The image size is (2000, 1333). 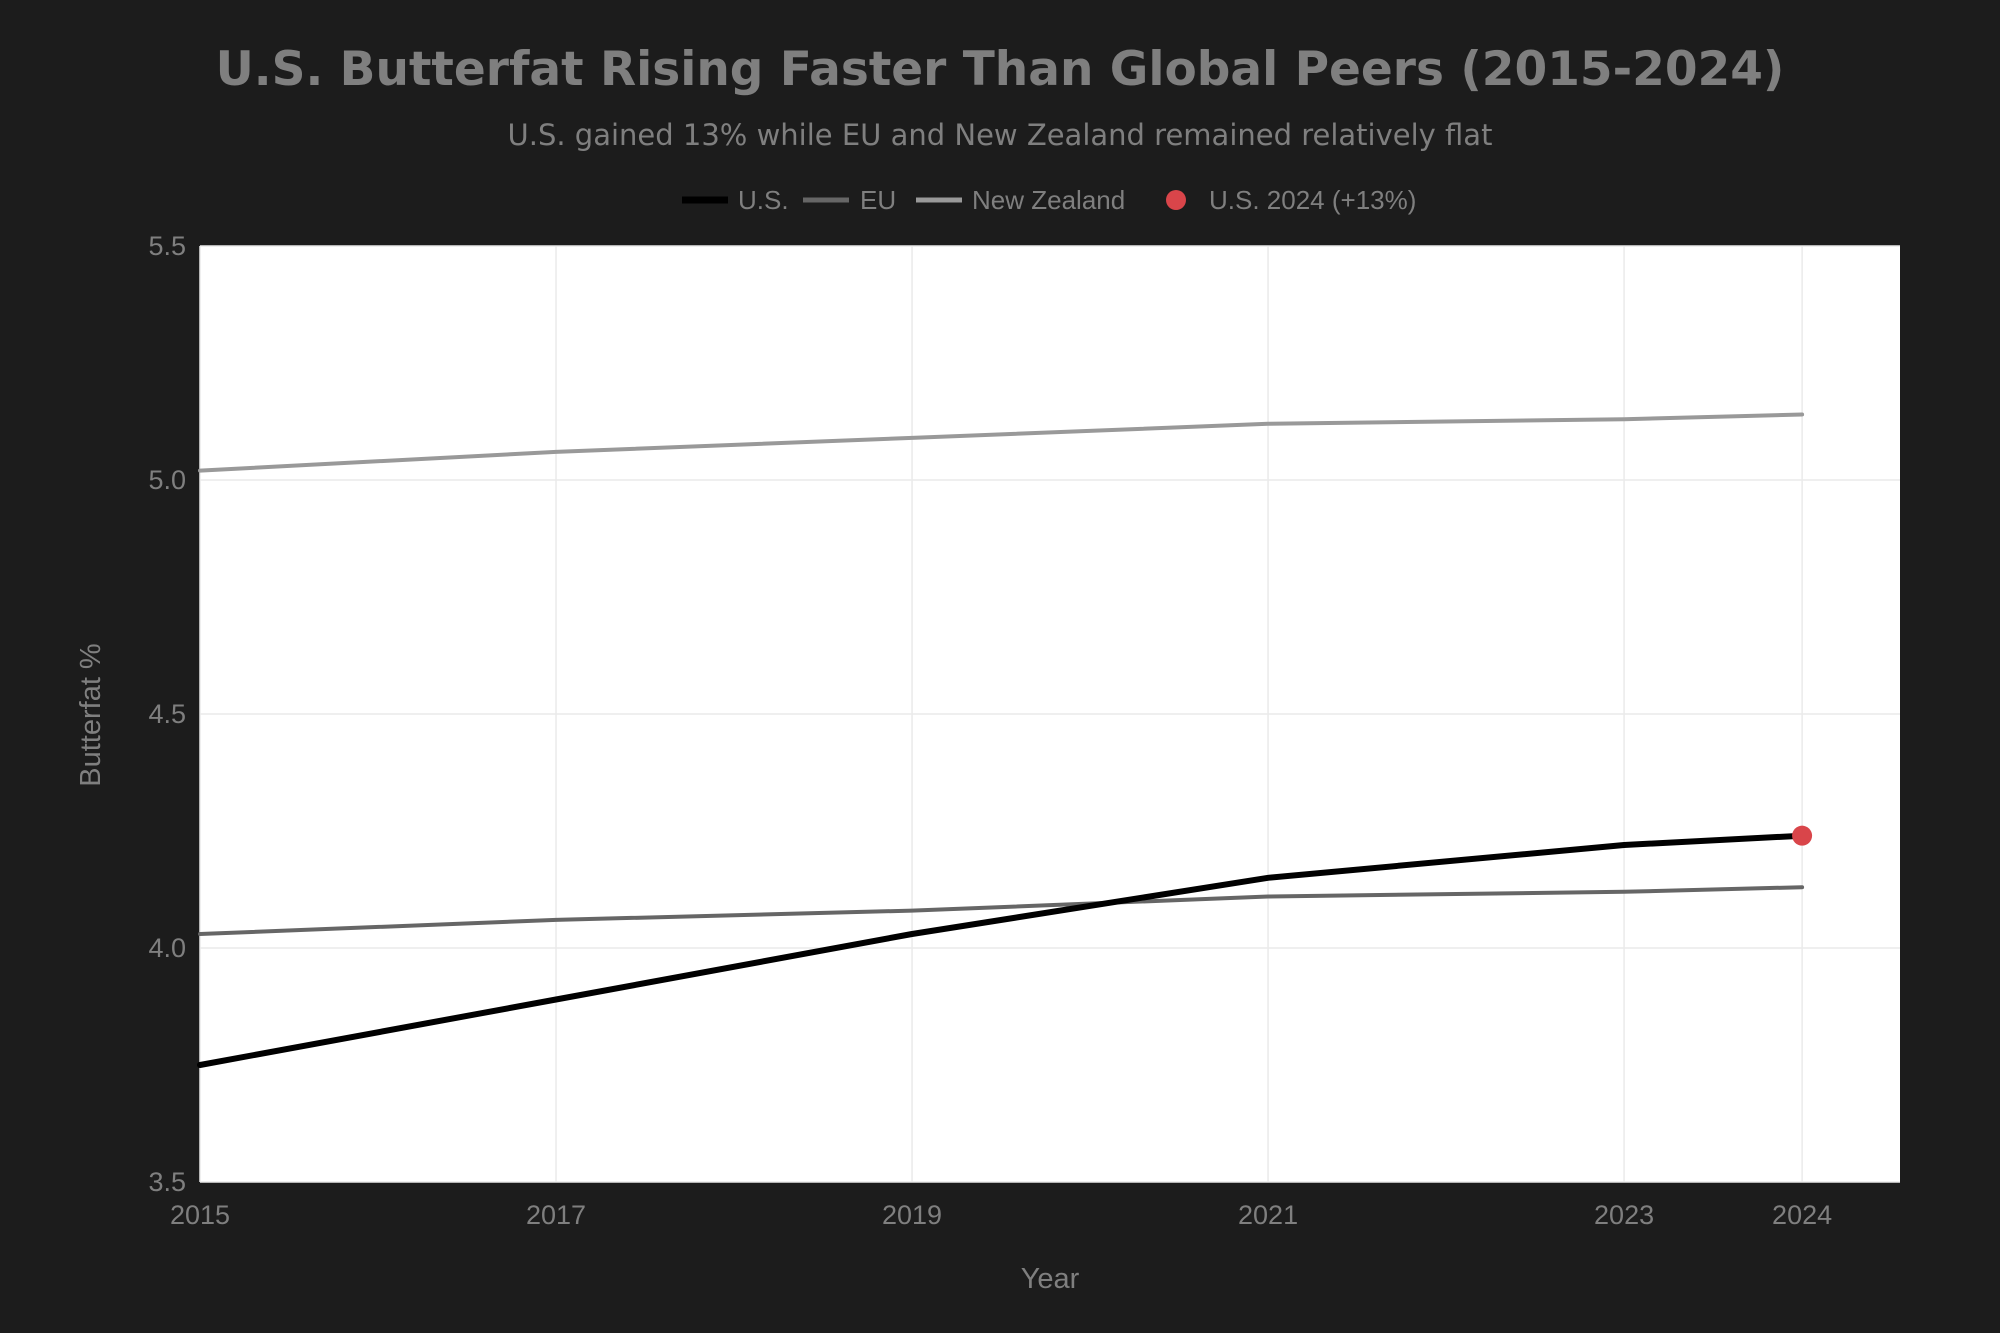 I want to click on legend: U.S. EU New Zealand U.S. 2024 (+13%), so click(x=1049, y=200).